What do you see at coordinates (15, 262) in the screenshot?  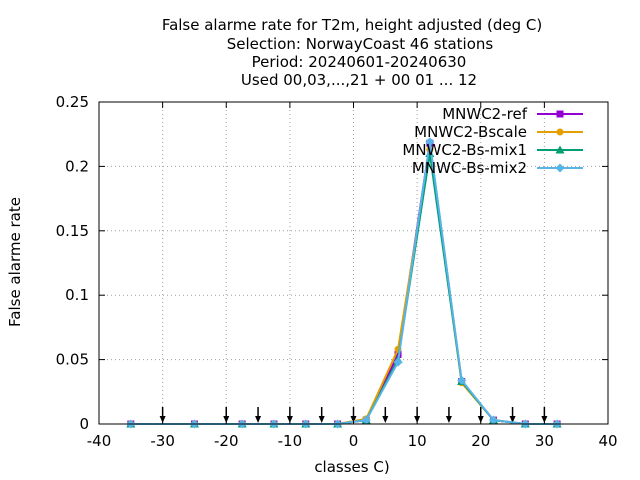 I see `y-axis-label: False alarme rate` at bounding box center [15, 262].